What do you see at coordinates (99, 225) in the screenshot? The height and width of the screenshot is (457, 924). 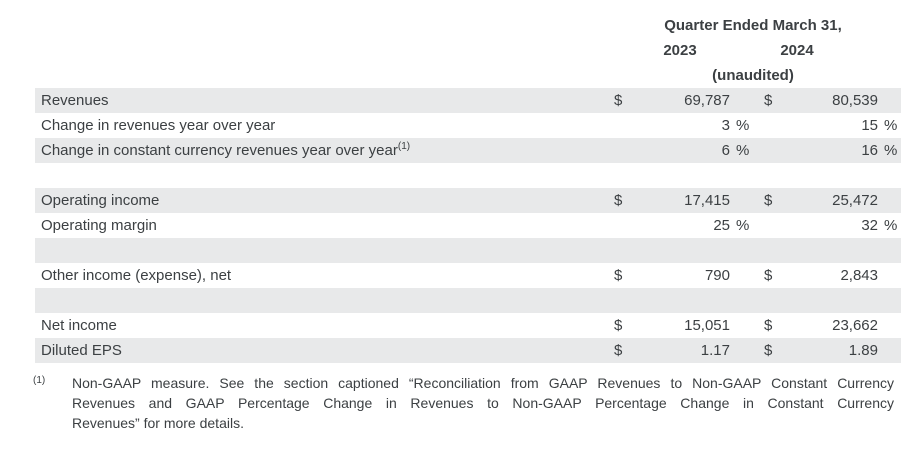 I see `row-label: Operating margin` at bounding box center [99, 225].